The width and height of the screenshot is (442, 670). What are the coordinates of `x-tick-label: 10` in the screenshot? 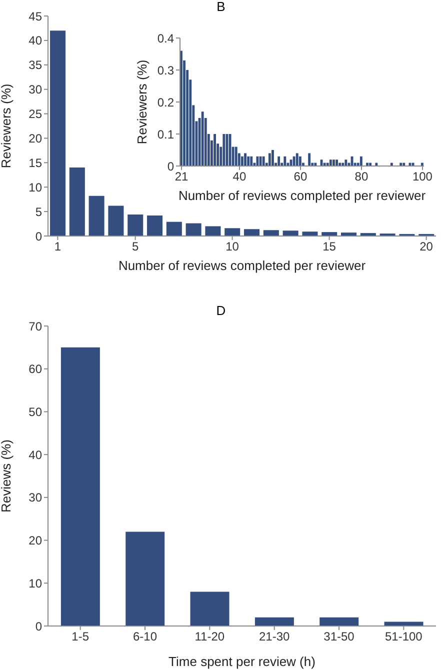 It's located at (233, 247).